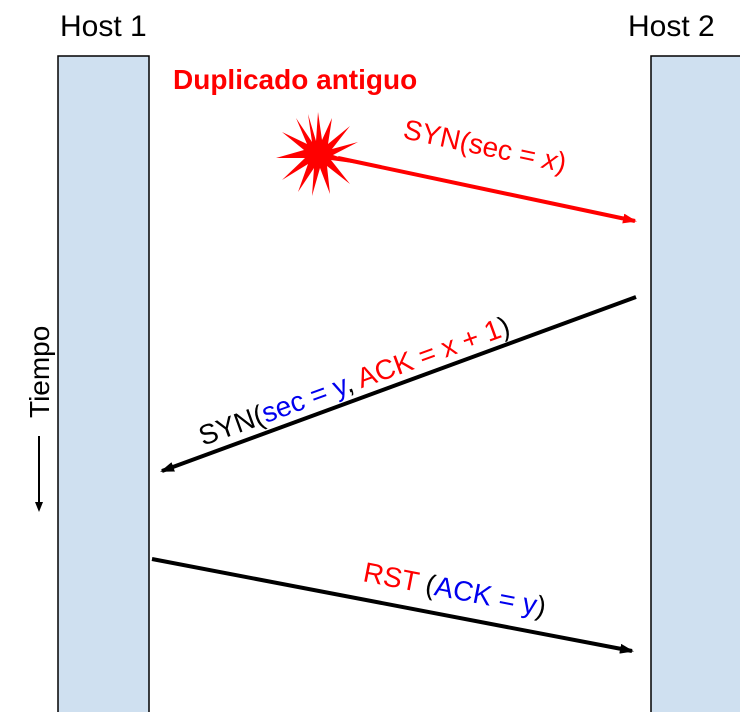 The image size is (740, 712). I want to click on svg-text: SYN(sec = x), so click(485, 146).